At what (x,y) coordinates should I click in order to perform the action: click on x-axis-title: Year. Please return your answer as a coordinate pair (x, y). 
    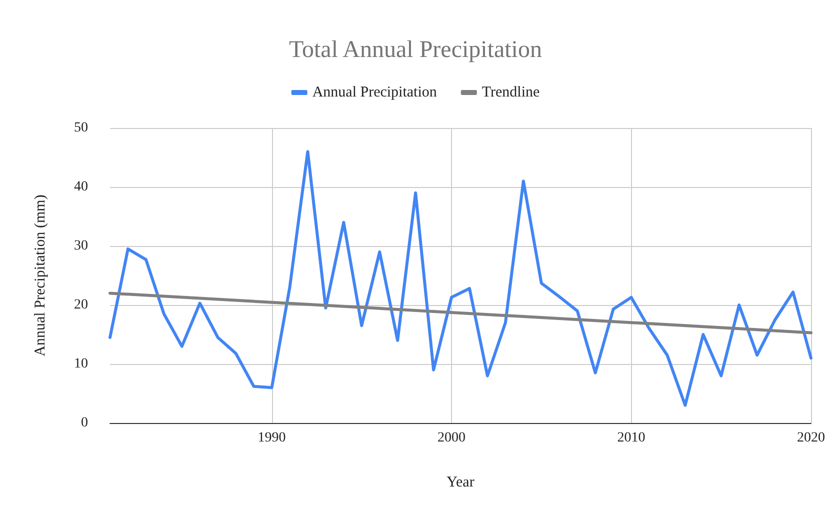
    Looking at the image, I should click on (460, 482).